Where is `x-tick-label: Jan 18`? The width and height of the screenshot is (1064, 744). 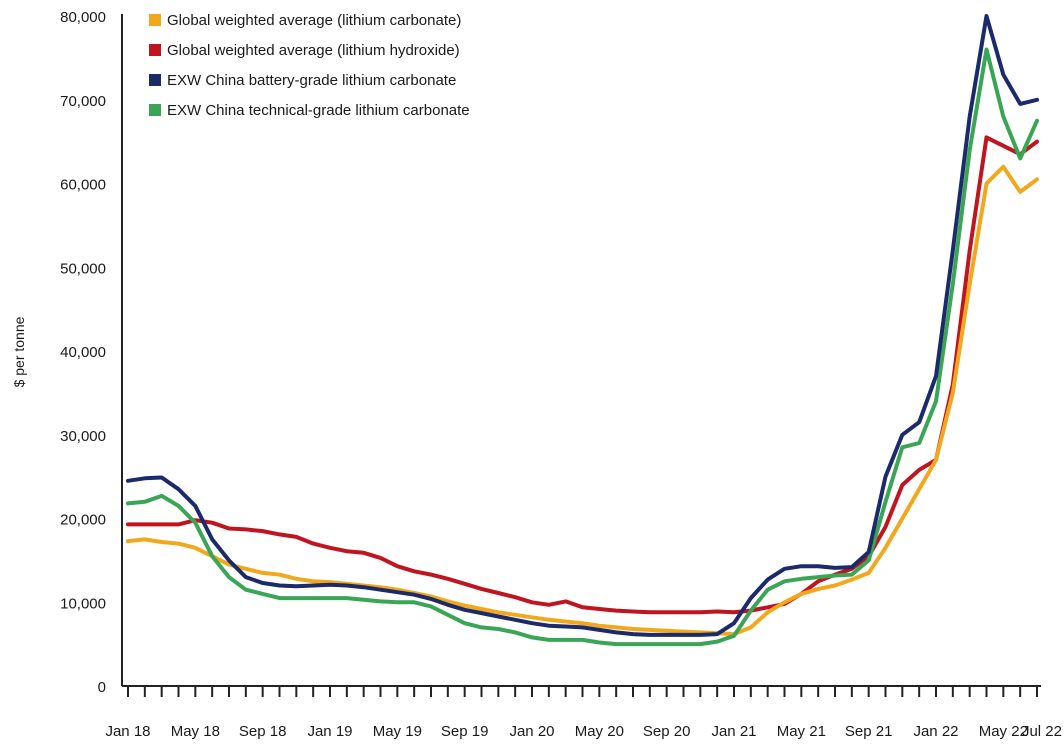
x-tick-label: Jan 18 is located at coordinates (127, 731).